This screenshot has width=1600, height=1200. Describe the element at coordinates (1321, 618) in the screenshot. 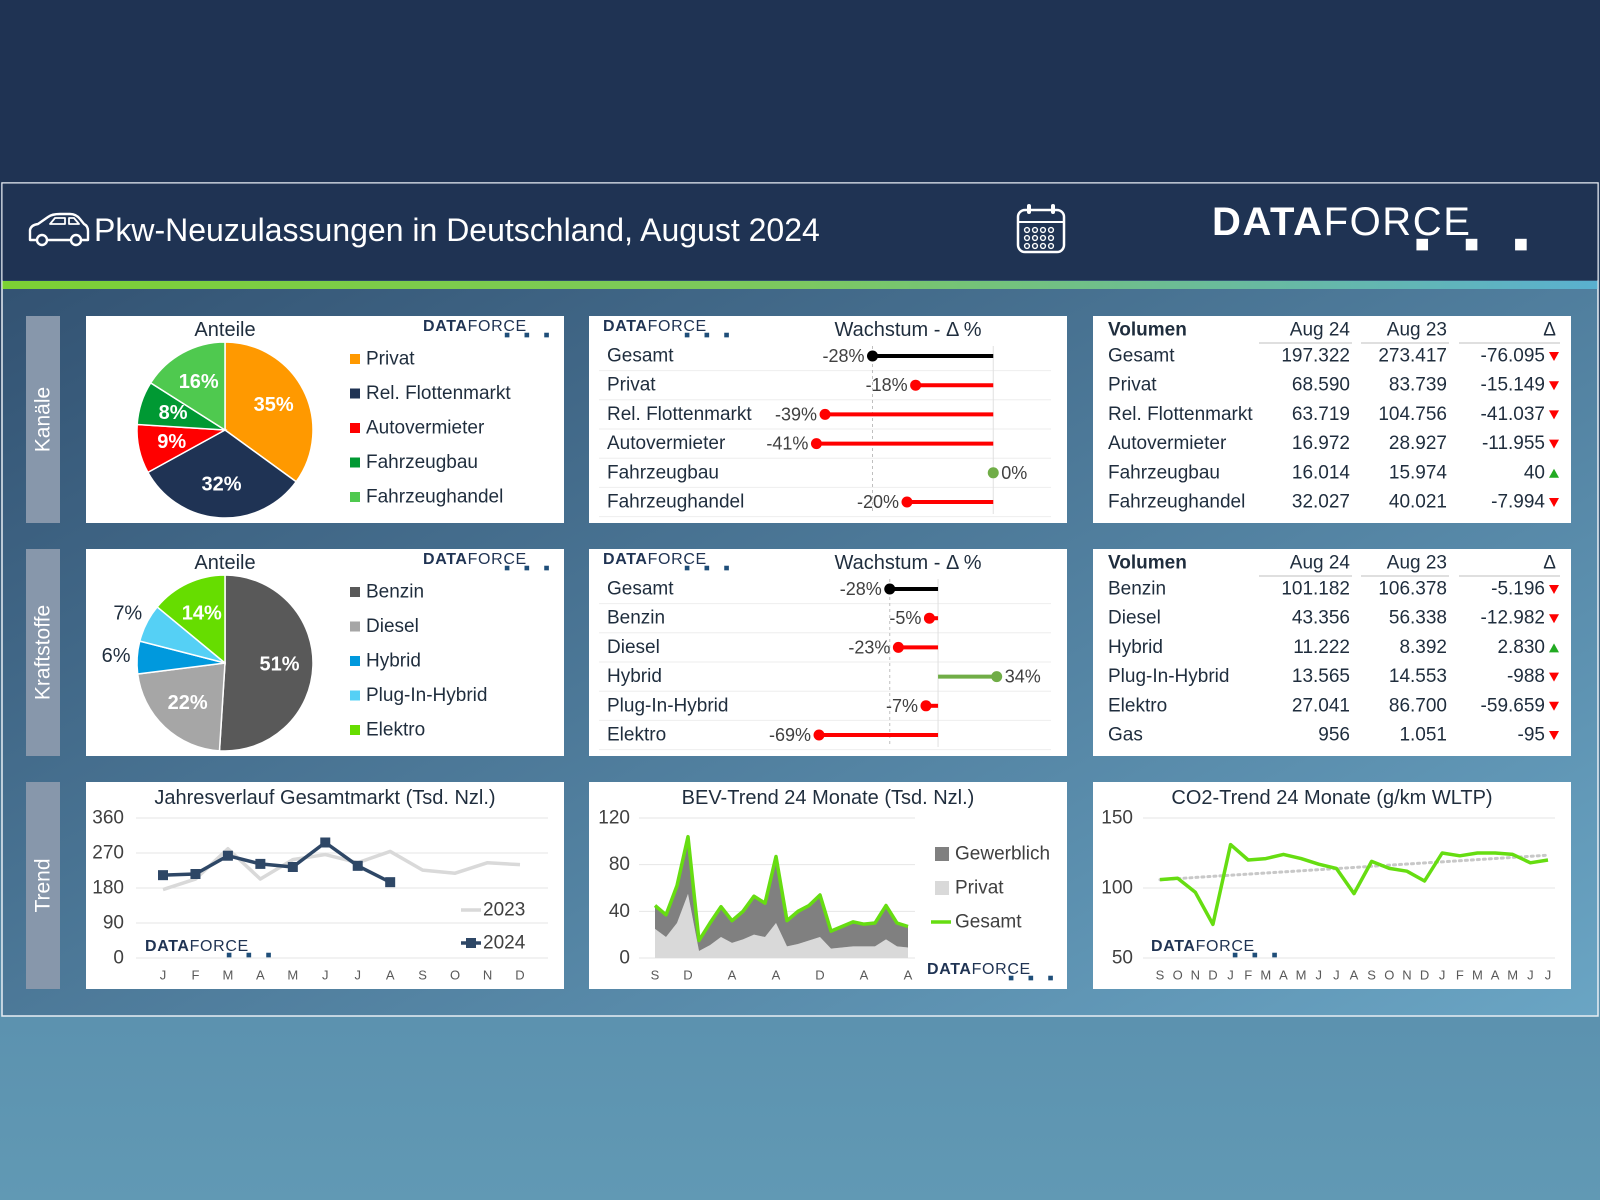

I see `cell: 43.356` at that location.